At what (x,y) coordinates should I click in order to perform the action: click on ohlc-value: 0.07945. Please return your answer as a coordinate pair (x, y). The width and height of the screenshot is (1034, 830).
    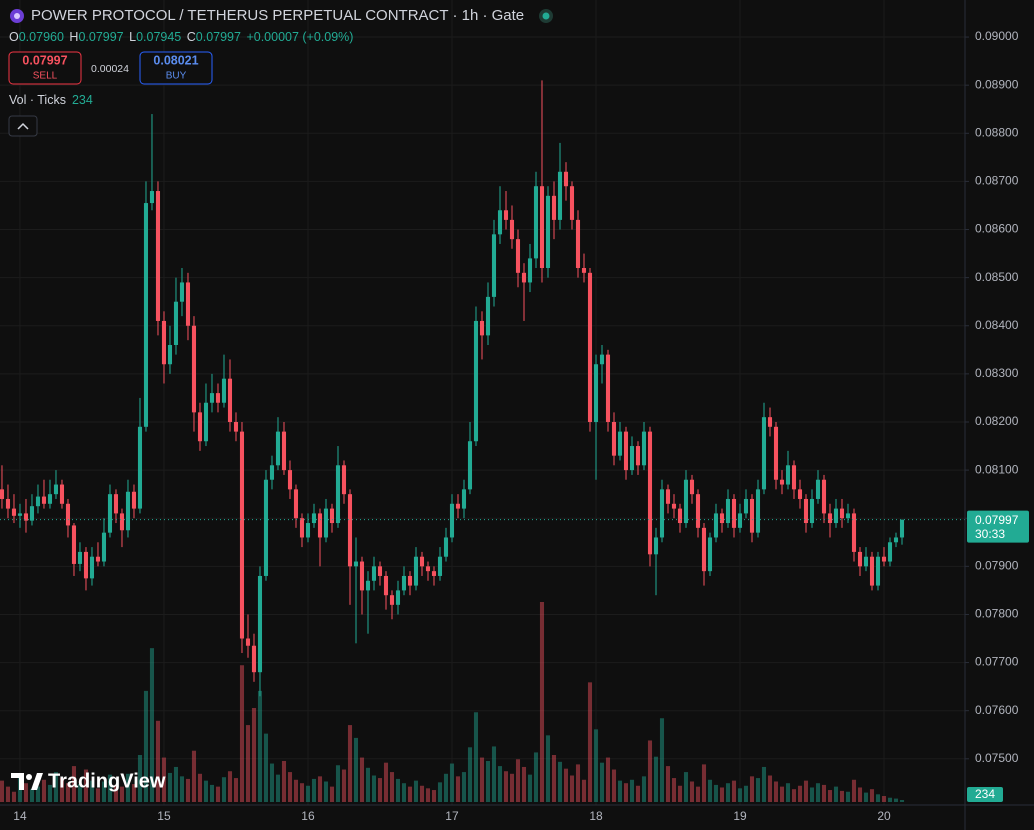
    Looking at the image, I should click on (158, 37).